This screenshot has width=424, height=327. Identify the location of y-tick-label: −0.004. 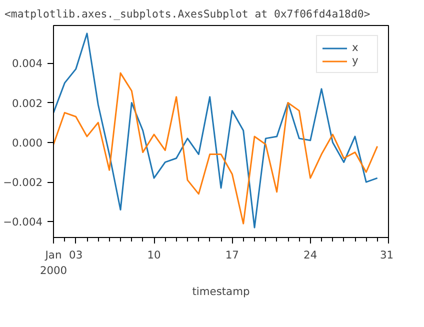
(23, 222).